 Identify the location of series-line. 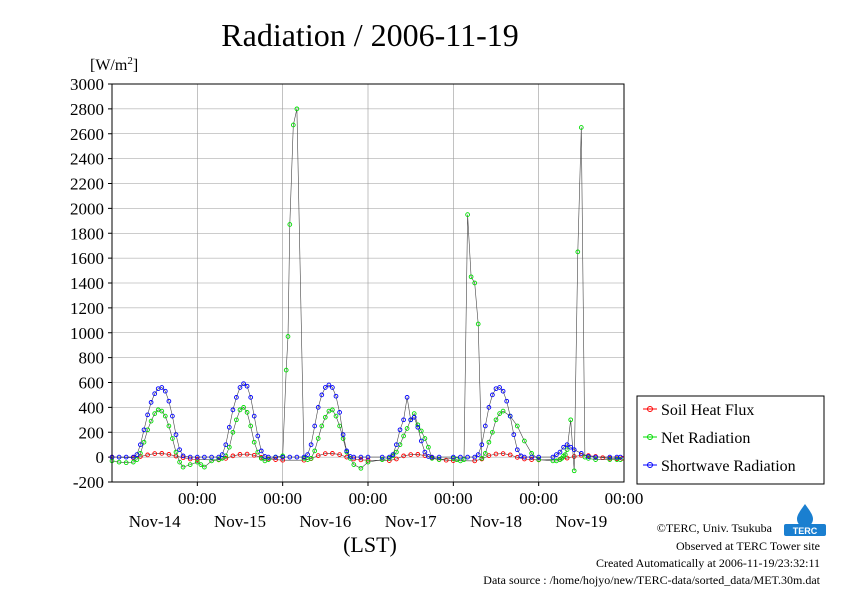
(366, 420).